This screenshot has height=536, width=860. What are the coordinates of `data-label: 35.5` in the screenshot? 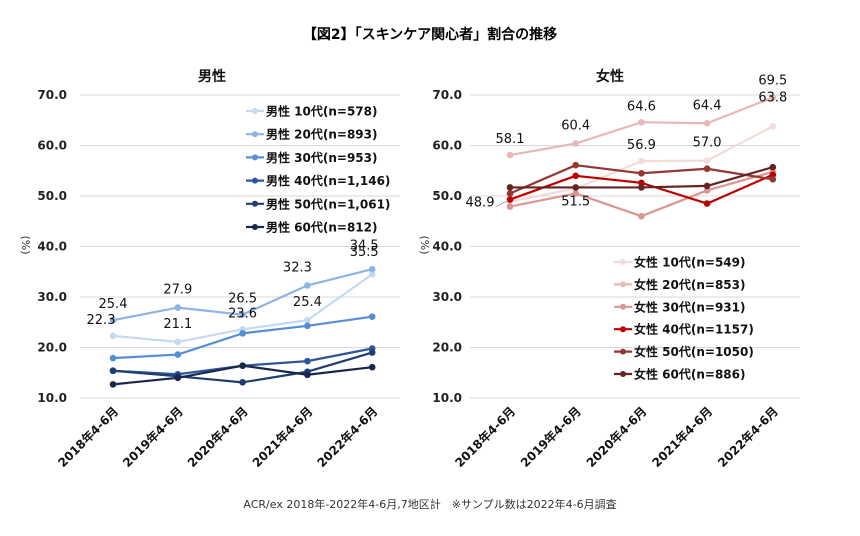 It's located at (364, 252).